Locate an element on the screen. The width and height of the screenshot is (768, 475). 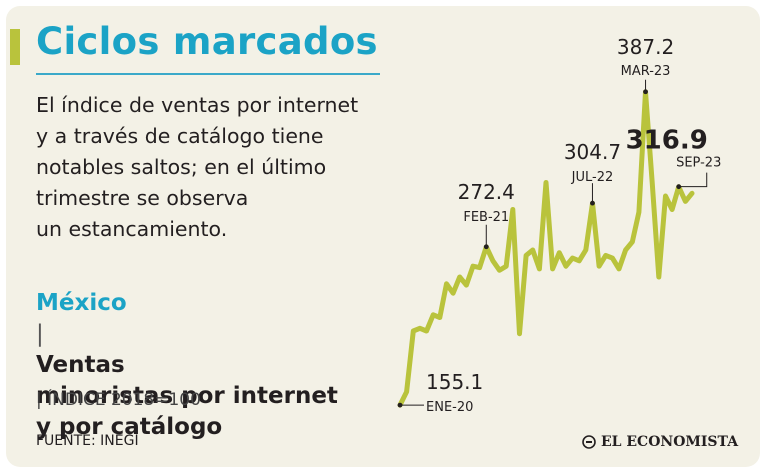
country-label: México is located at coordinates (81, 303).